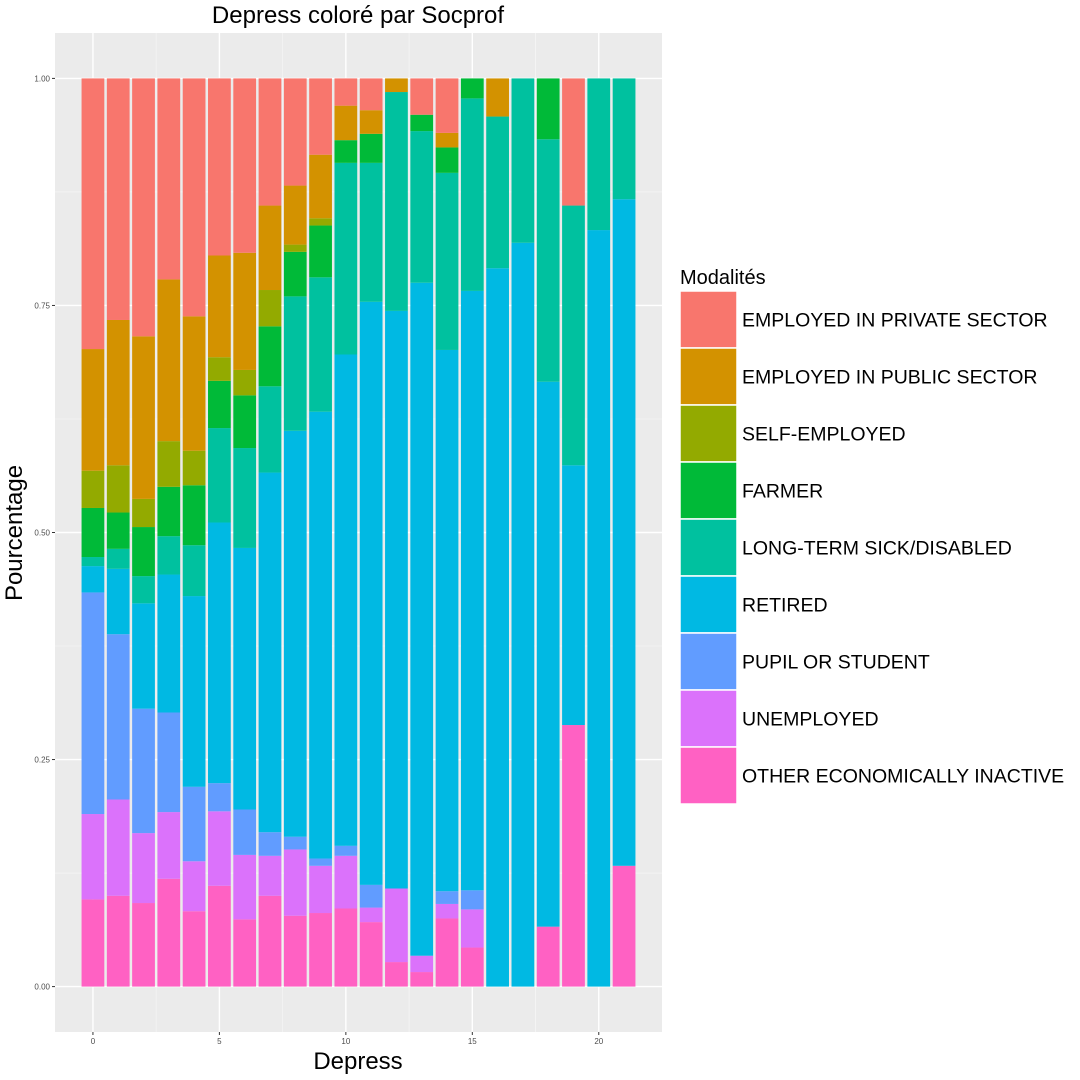 The width and height of the screenshot is (1080, 1080). Describe the element at coordinates (42, 533) in the screenshot. I see `y-tick-label: 0.50` at that location.